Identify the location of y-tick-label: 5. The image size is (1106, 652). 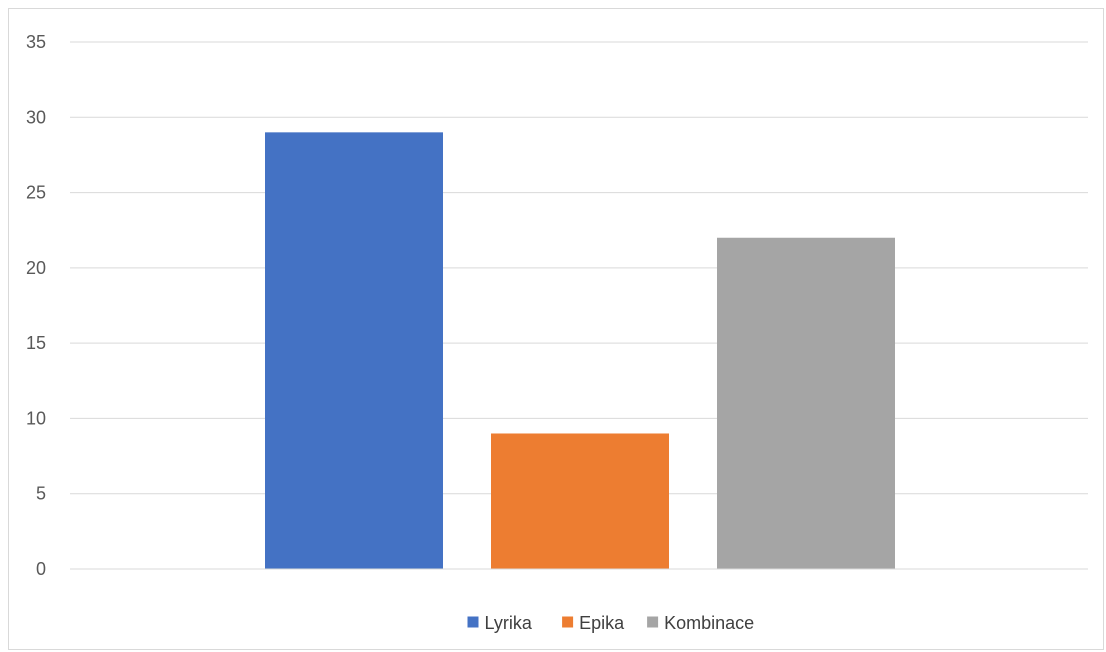
(41, 494).